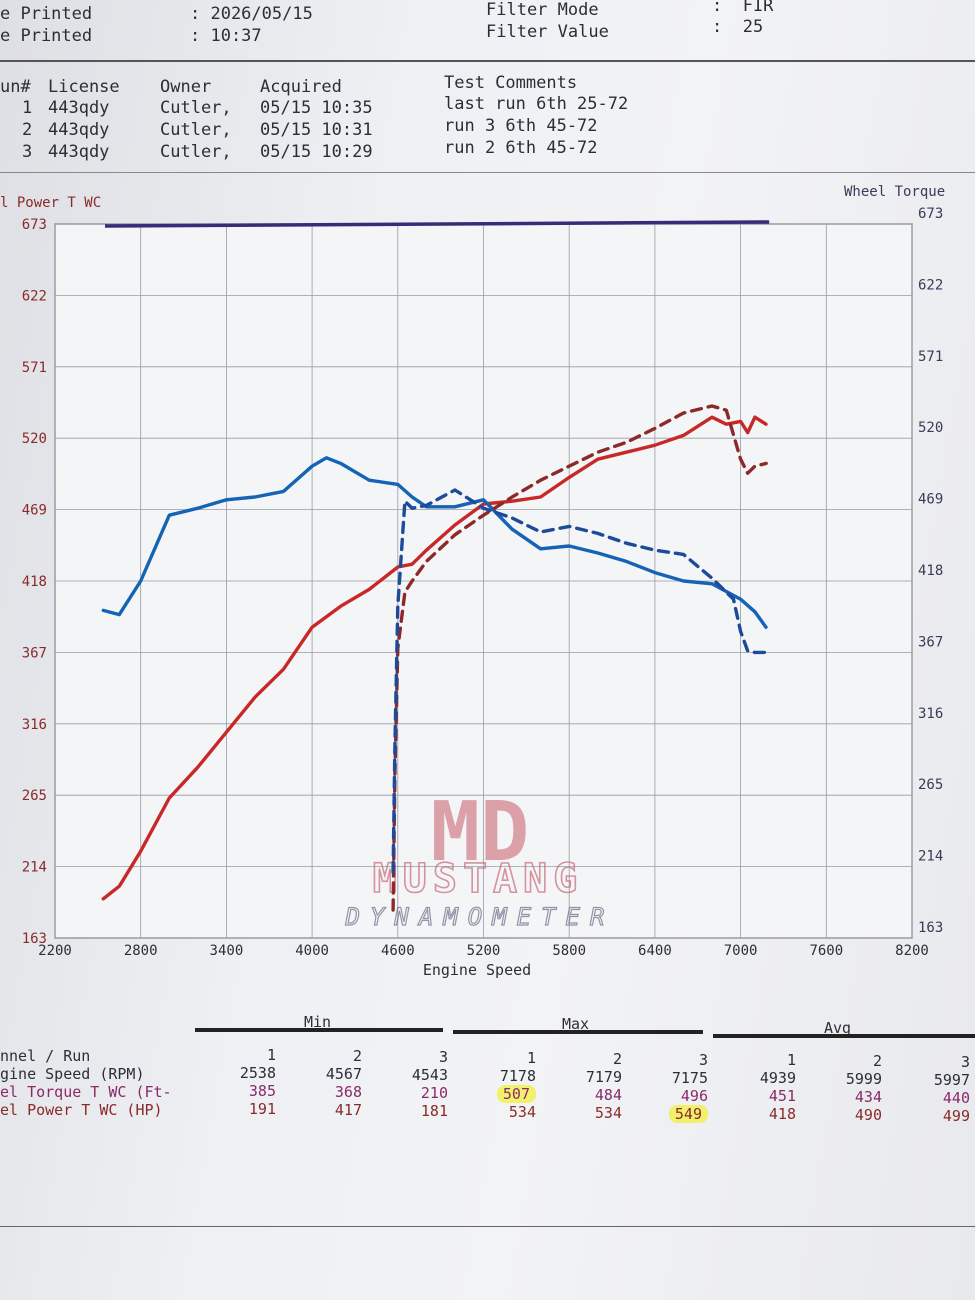  Describe the element at coordinates (930, 928) in the screenshot. I see `y-tick-label-right: 163` at that location.